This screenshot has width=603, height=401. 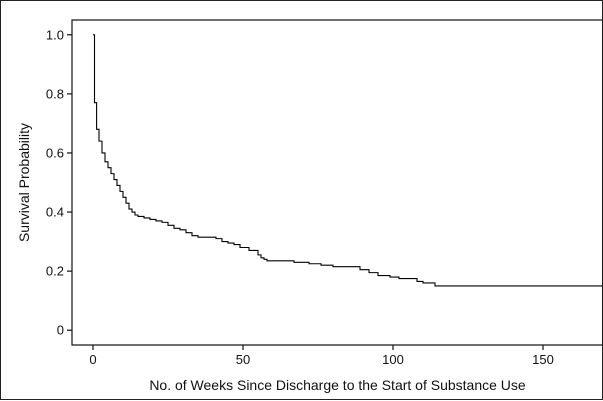 What do you see at coordinates (55, 34) in the screenshot?
I see `y-tick-label: 1.0` at bounding box center [55, 34].